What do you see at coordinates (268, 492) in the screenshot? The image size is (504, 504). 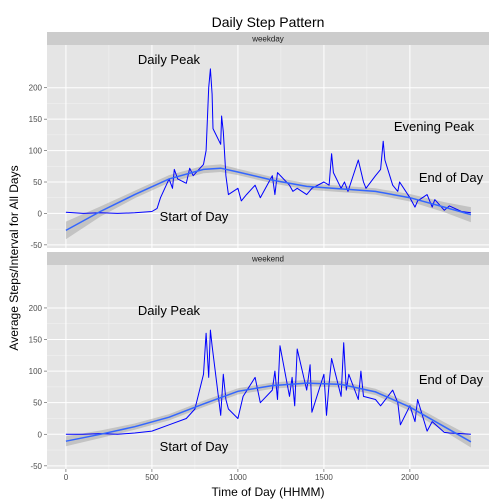 I see `x-axis-title: Time of Day (HHMM)` at bounding box center [268, 492].